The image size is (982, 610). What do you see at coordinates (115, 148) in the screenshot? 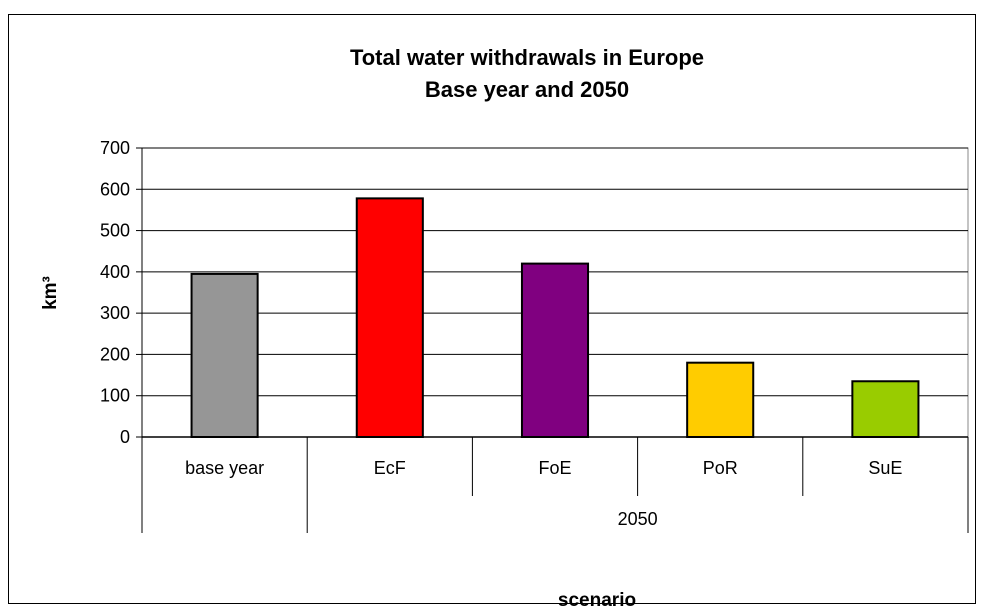
I see `y-tick-label: 700` at bounding box center [115, 148].